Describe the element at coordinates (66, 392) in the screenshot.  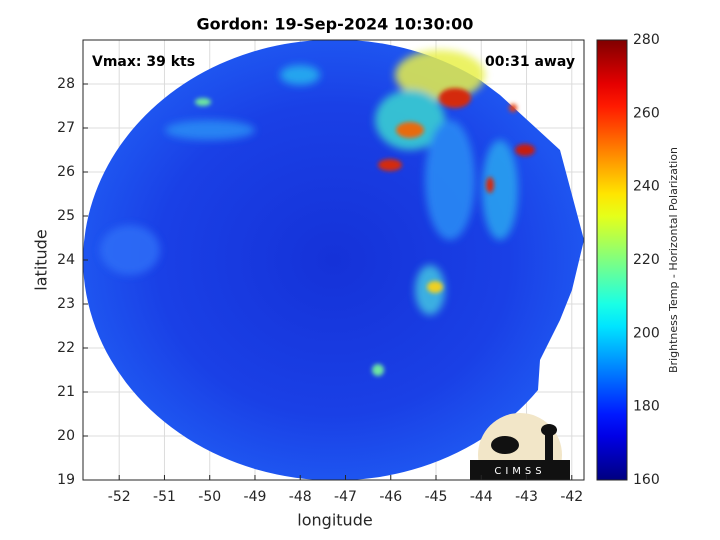
I see `y-tick-label: 21` at that location.